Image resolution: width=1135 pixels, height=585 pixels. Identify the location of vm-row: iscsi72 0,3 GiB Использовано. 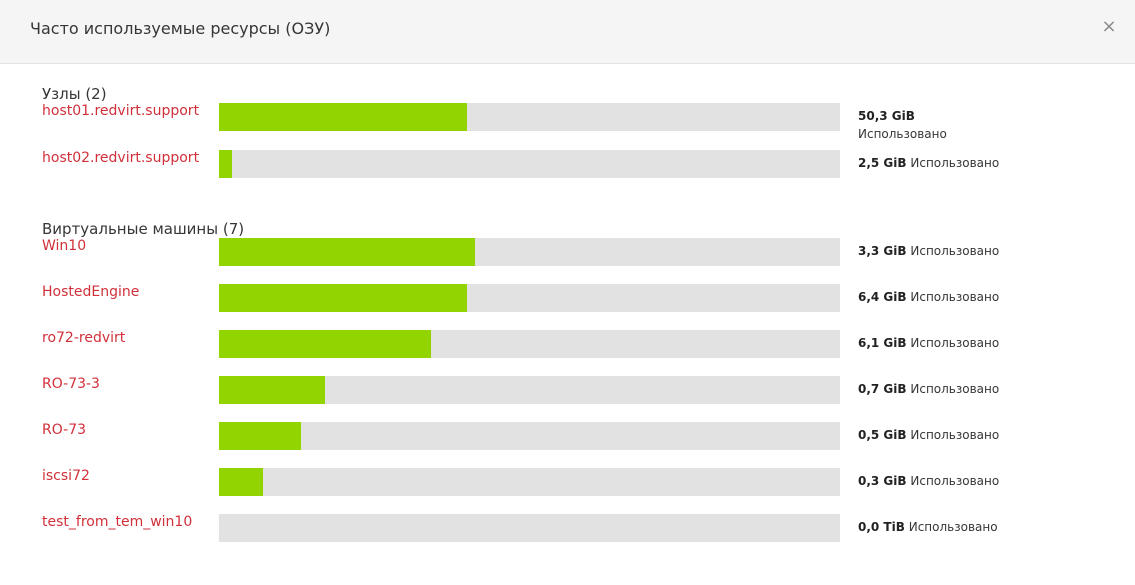
(567, 488).